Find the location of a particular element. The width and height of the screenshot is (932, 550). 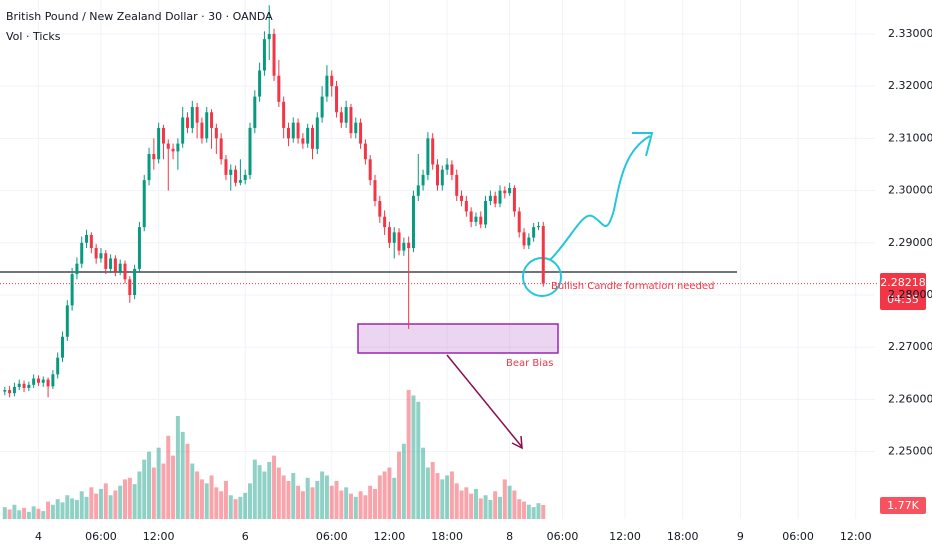

bull-path is located at coordinates (600, 198).